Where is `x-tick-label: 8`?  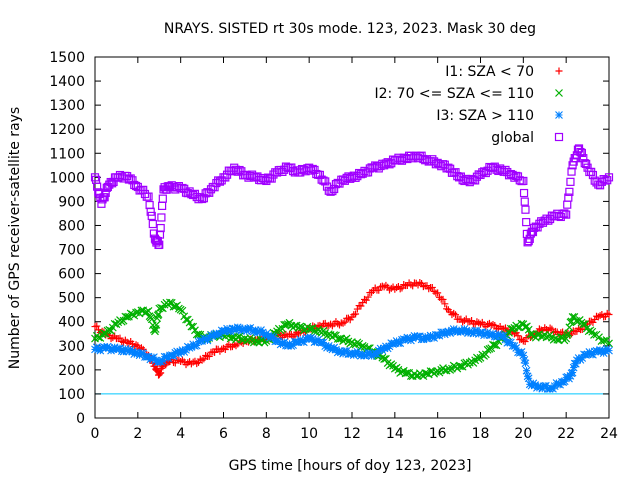
x-tick-label: 8 is located at coordinates (266, 434).